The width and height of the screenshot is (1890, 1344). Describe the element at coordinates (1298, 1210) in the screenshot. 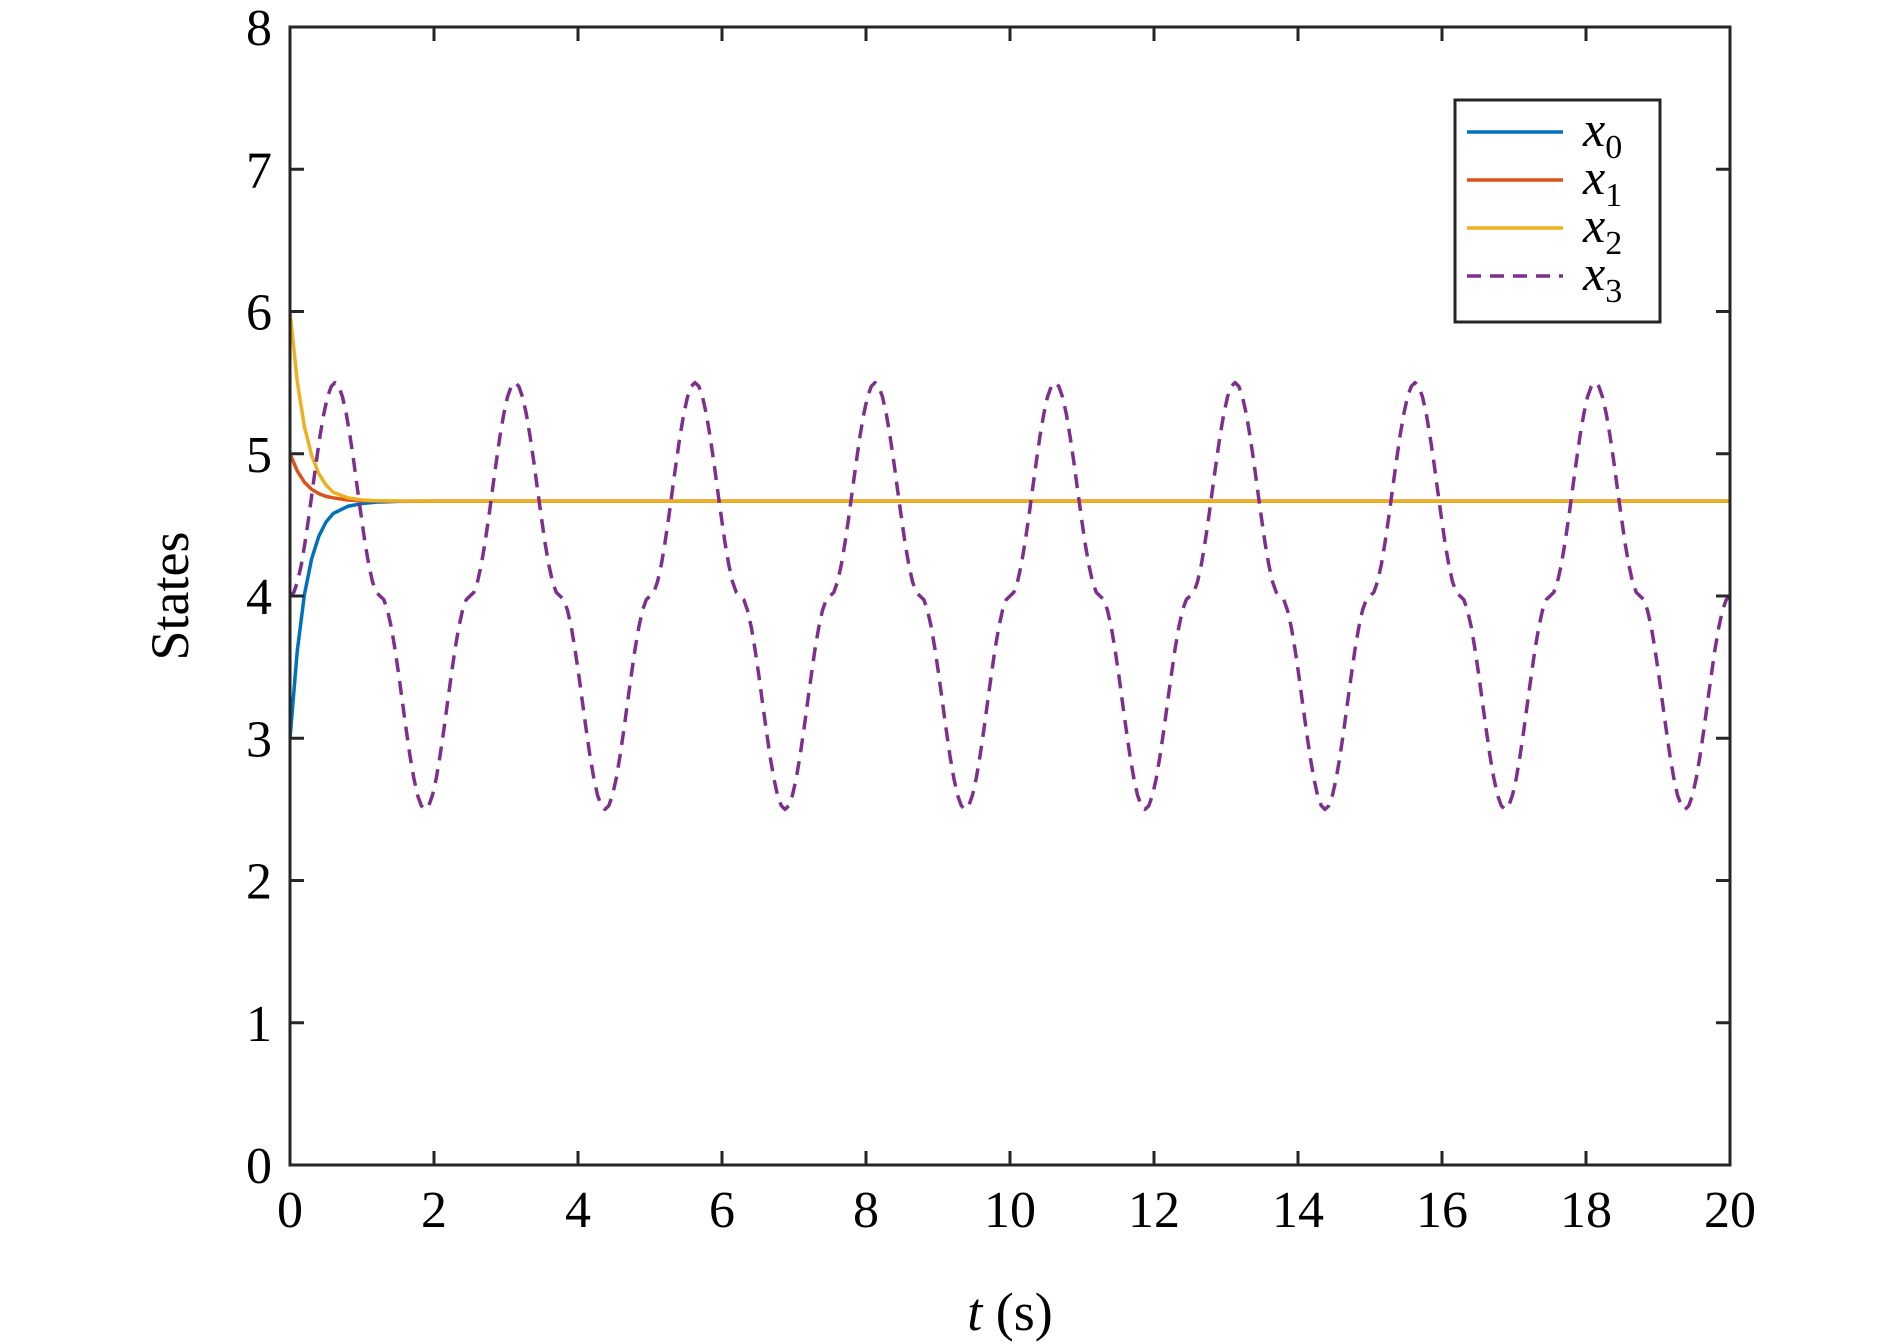

I see `x-tick-label: 14` at that location.